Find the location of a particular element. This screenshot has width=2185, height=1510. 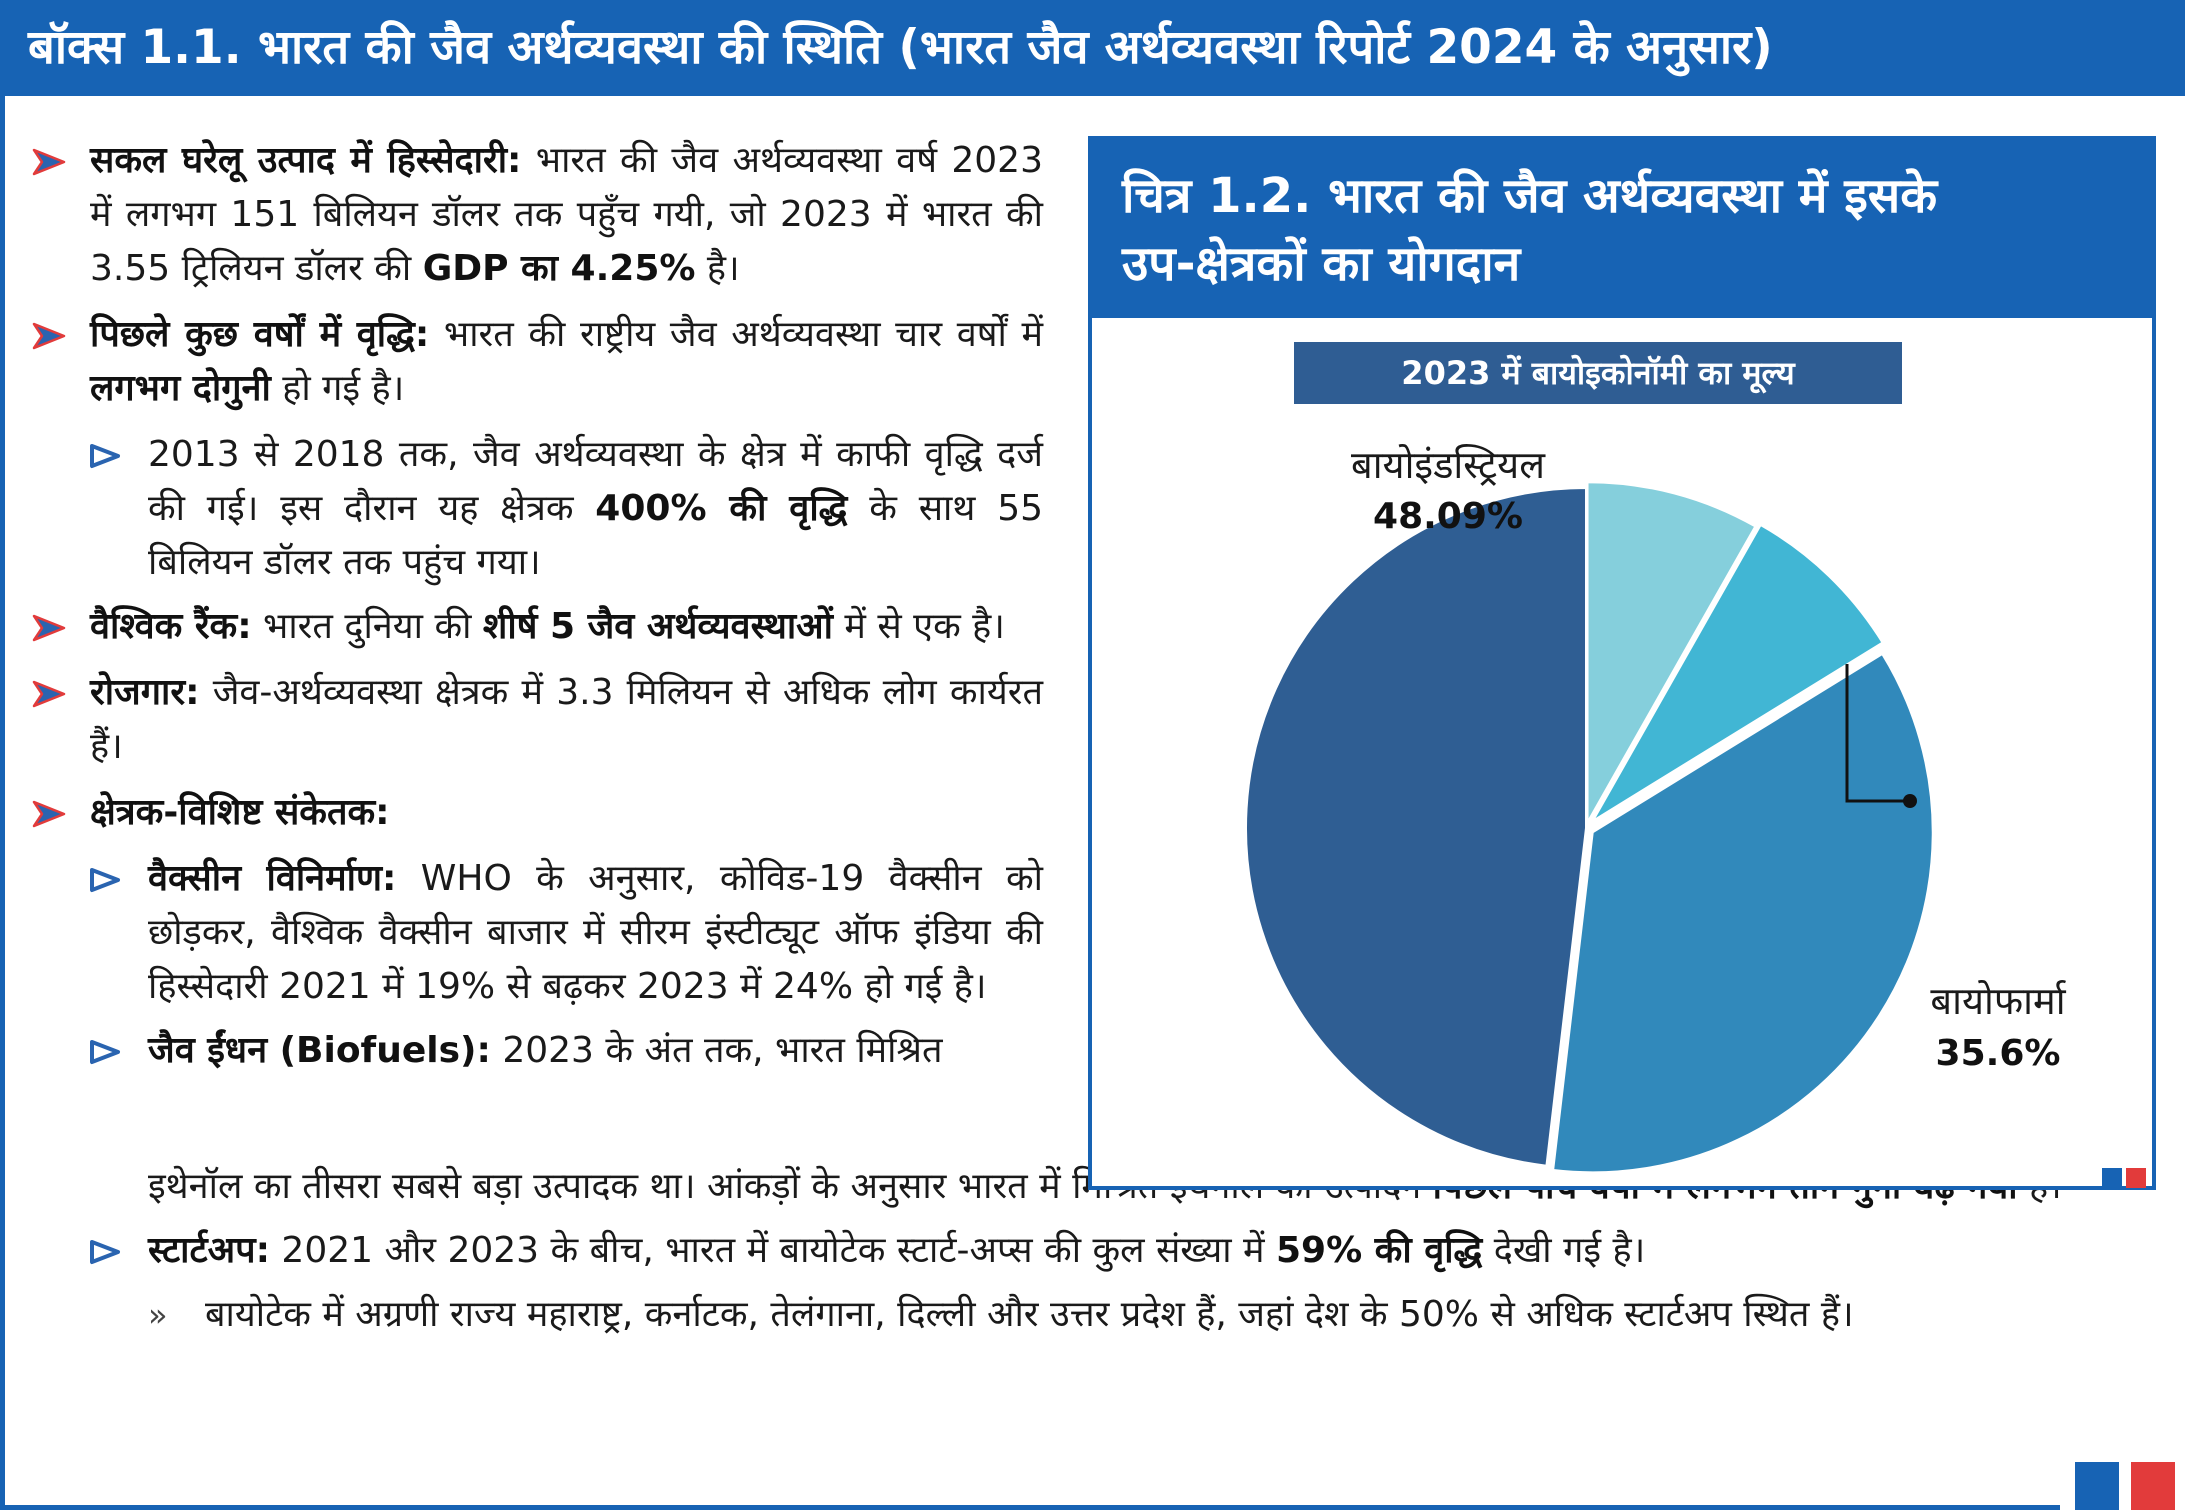

slice-value-bioindustrial: 48.09% is located at coordinates (1448, 516).